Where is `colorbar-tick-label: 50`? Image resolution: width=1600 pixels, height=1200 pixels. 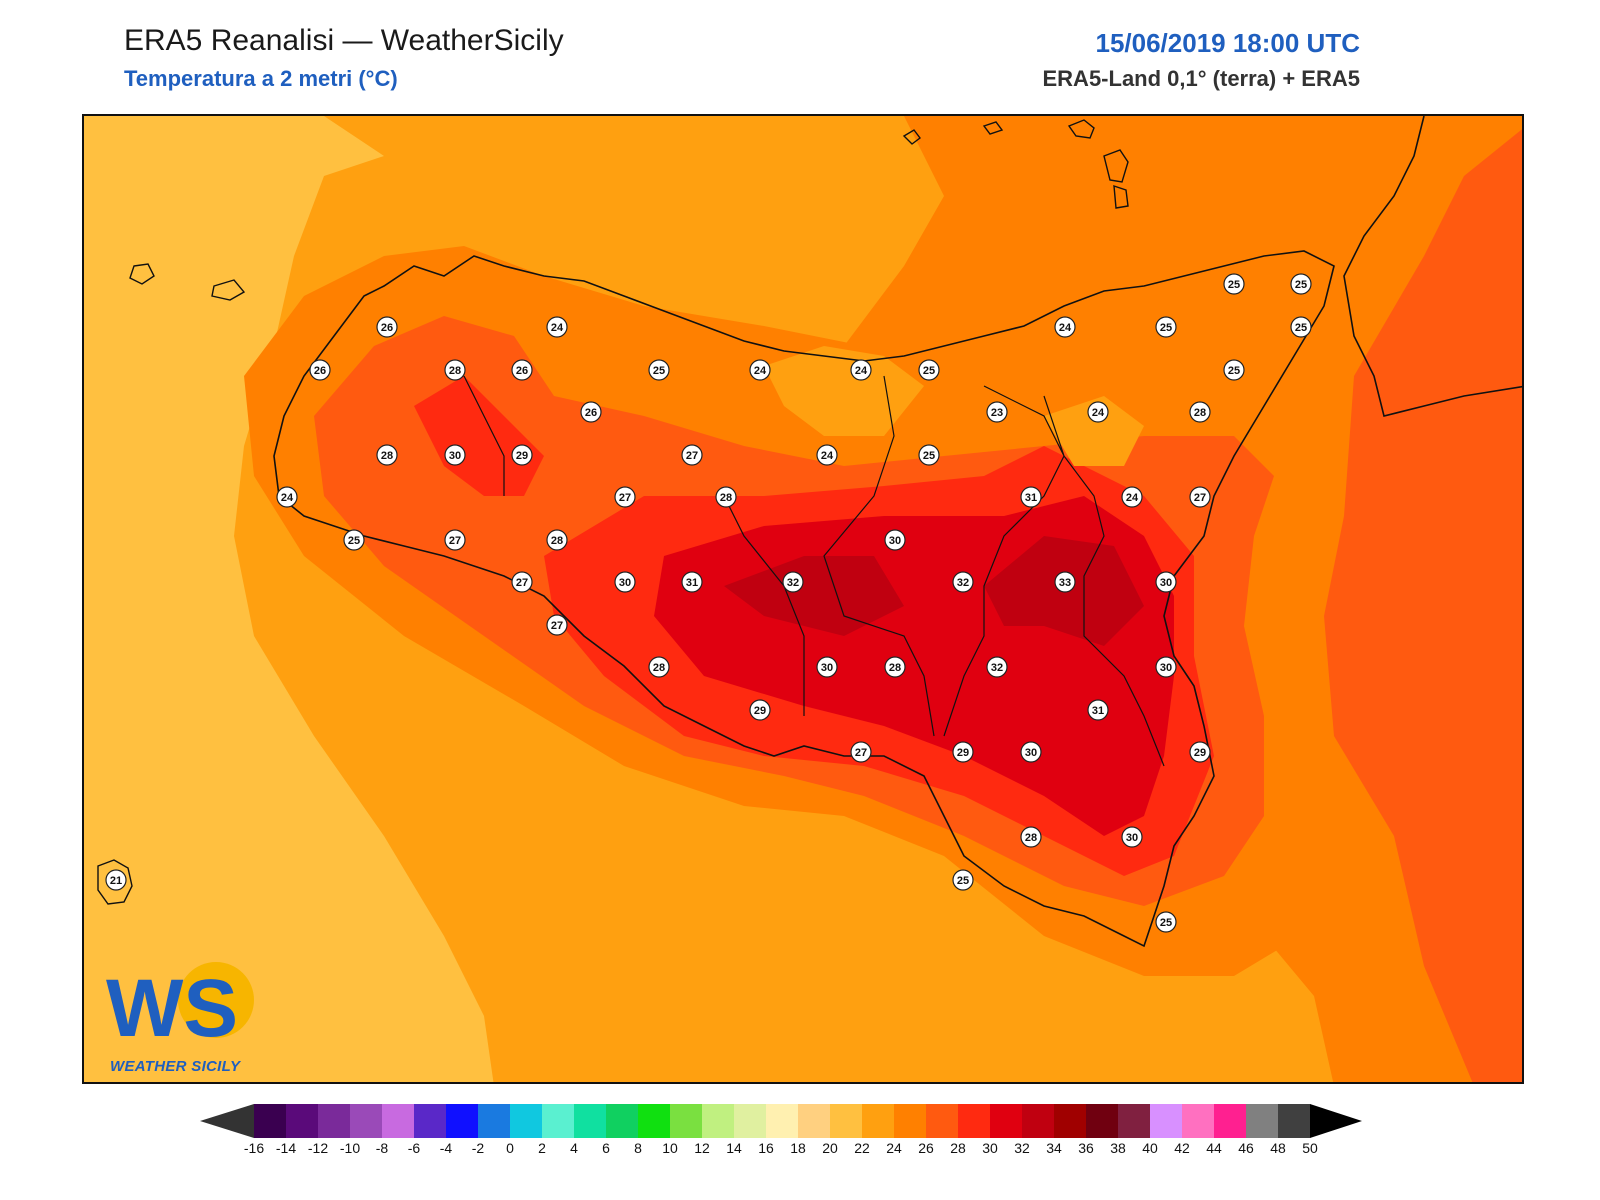 colorbar-tick-label: 50 is located at coordinates (1310, 1148).